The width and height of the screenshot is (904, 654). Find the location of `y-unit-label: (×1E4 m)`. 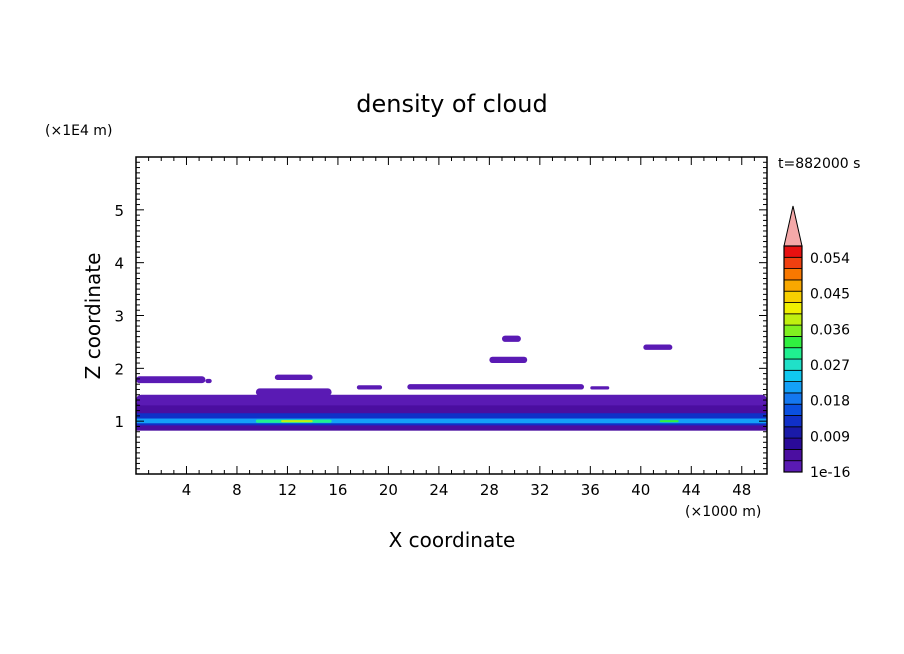

y-unit-label: (×1E4 m) is located at coordinates (78, 131).